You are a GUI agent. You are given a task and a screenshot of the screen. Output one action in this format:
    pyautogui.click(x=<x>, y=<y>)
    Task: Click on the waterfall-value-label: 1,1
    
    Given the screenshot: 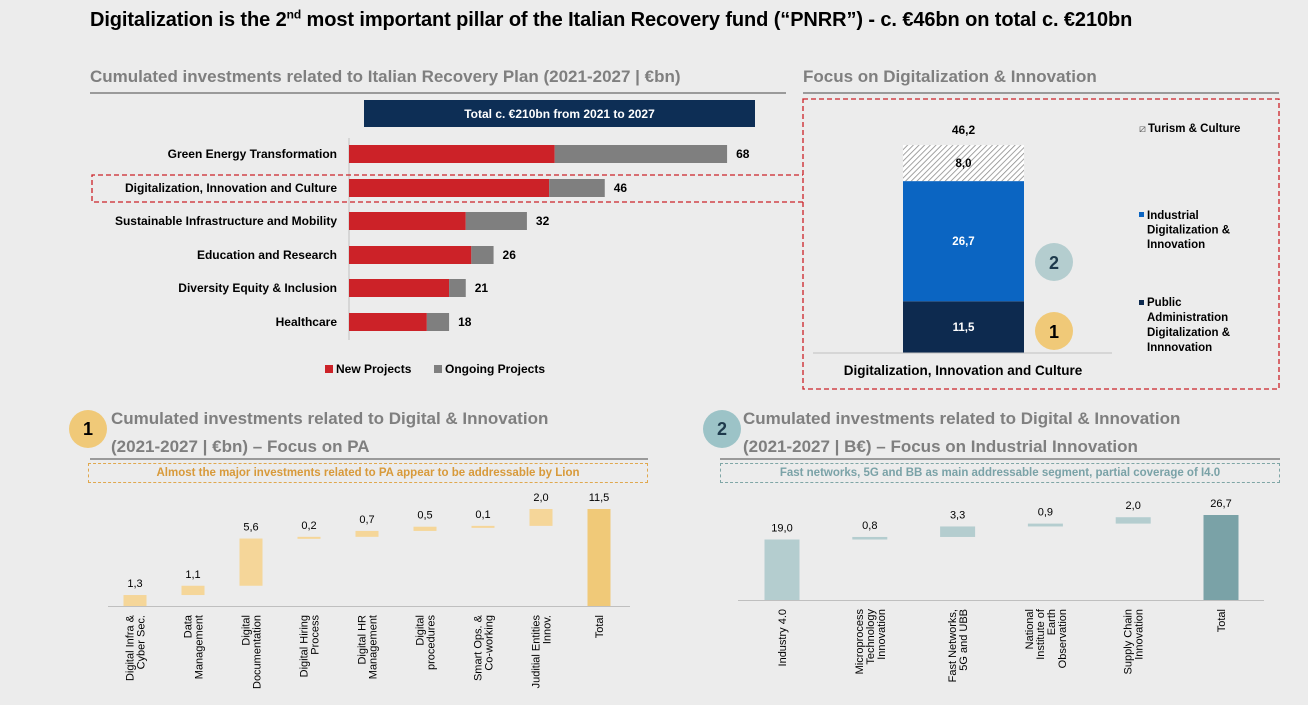 What is the action you would take?
    pyautogui.click(x=192, y=575)
    